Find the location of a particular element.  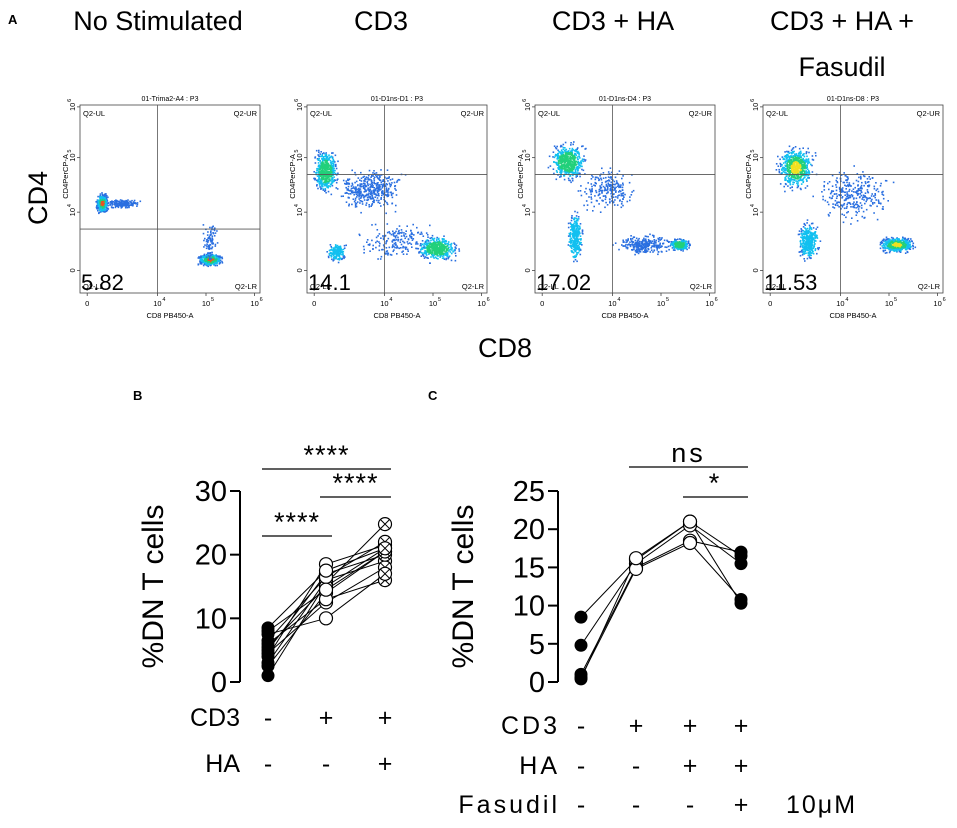

flow-ytick-label: 10 is located at coordinates (527, 107).